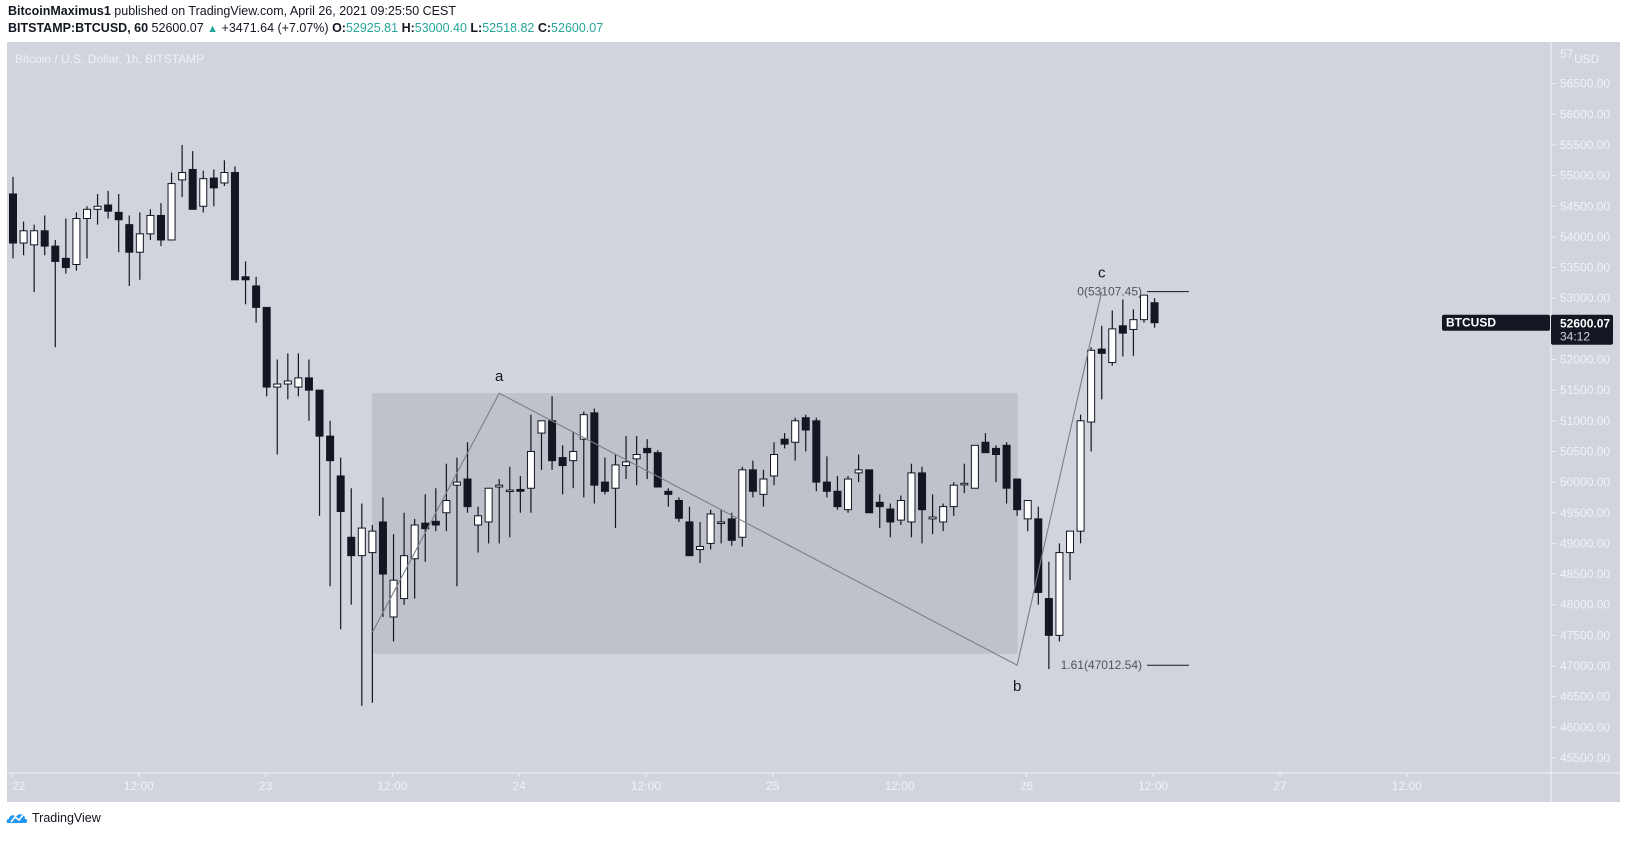  I want to click on wave-label-b: b, so click(1017, 686).